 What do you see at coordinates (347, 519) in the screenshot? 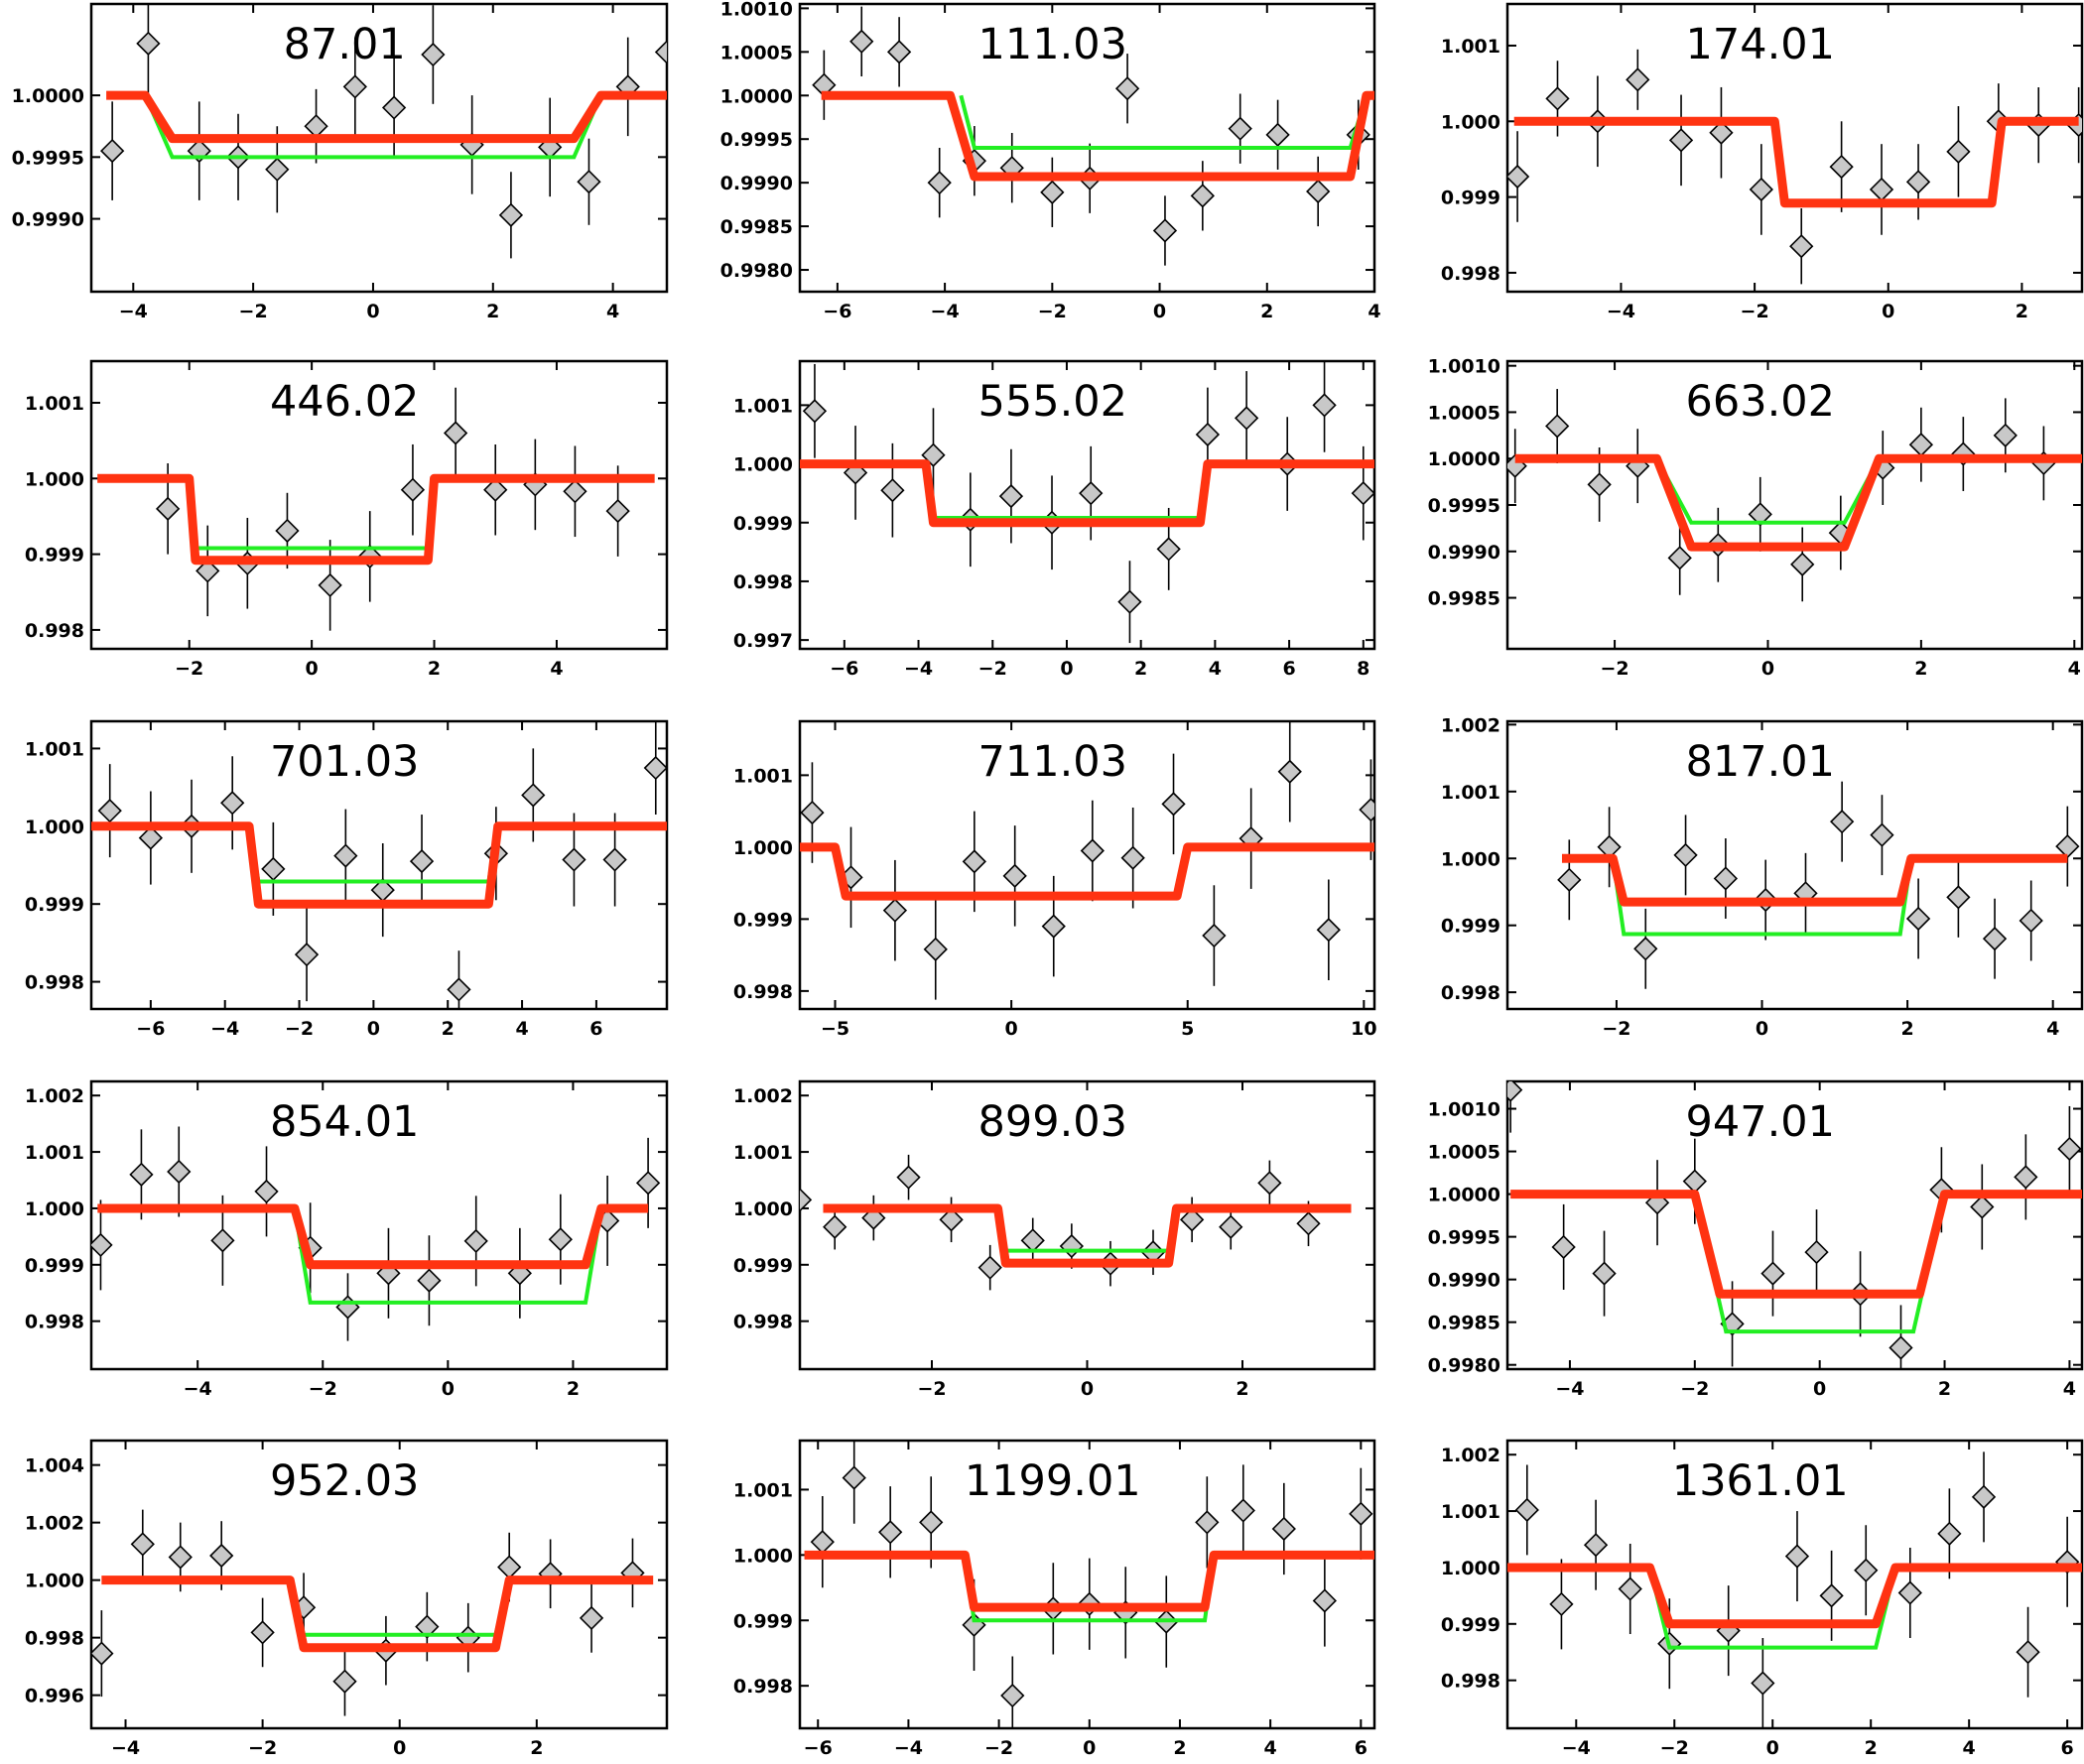
I see `panel-446.02: −2 0 2 4 0.998 0.999 1.000 1.001 446.02` at bounding box center [347, 519].